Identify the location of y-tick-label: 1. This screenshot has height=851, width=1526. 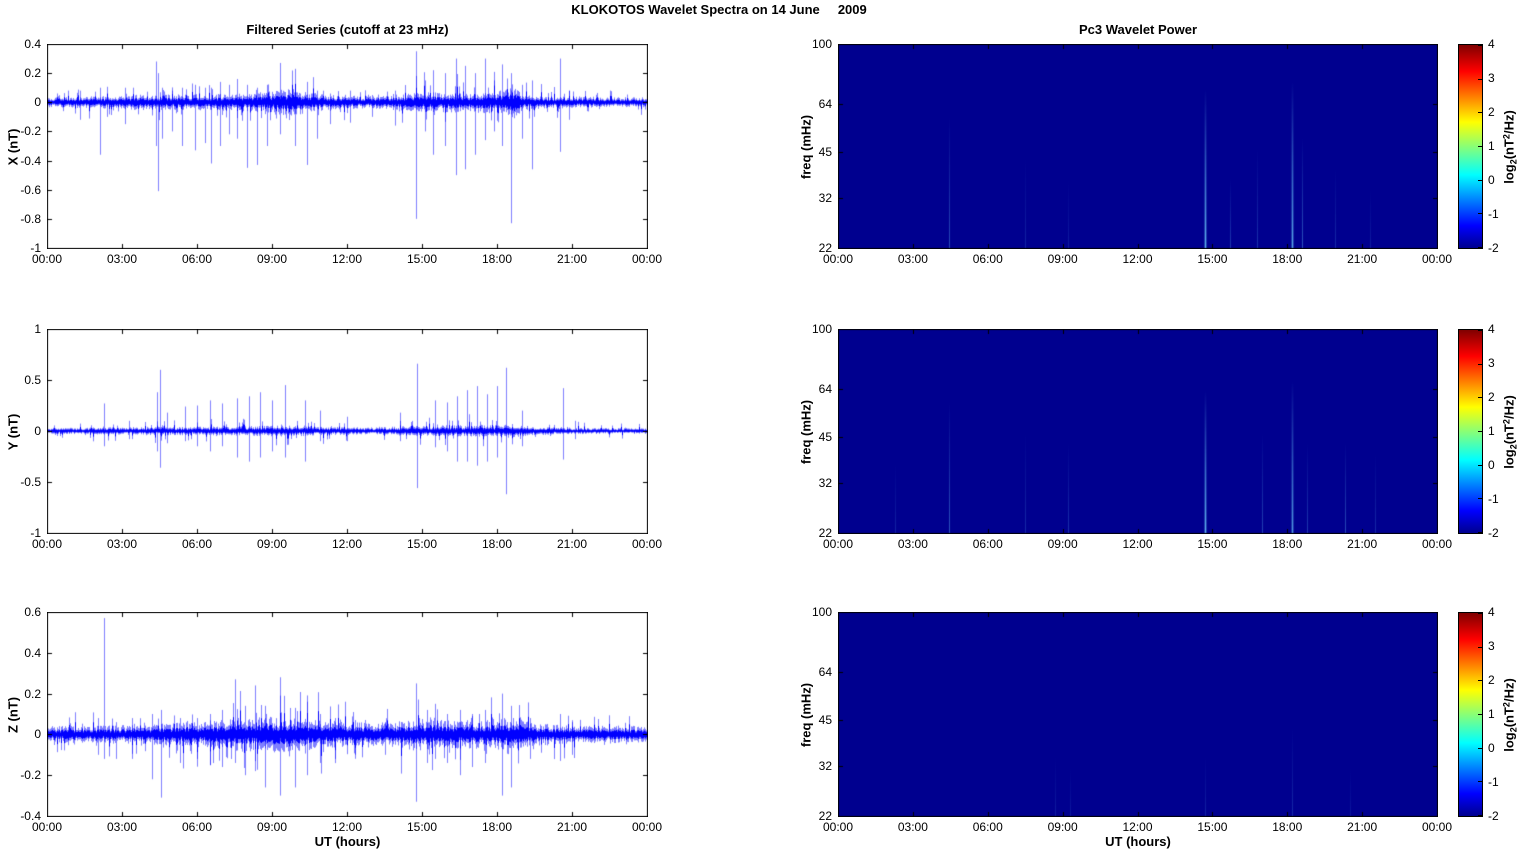
(37, 329).